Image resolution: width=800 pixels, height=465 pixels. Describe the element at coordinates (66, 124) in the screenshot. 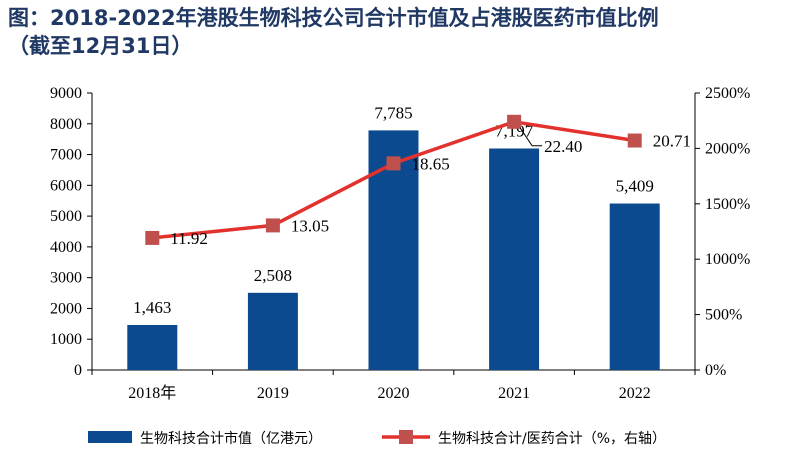

I see `left-axis-tick-label: 8000` at that location.